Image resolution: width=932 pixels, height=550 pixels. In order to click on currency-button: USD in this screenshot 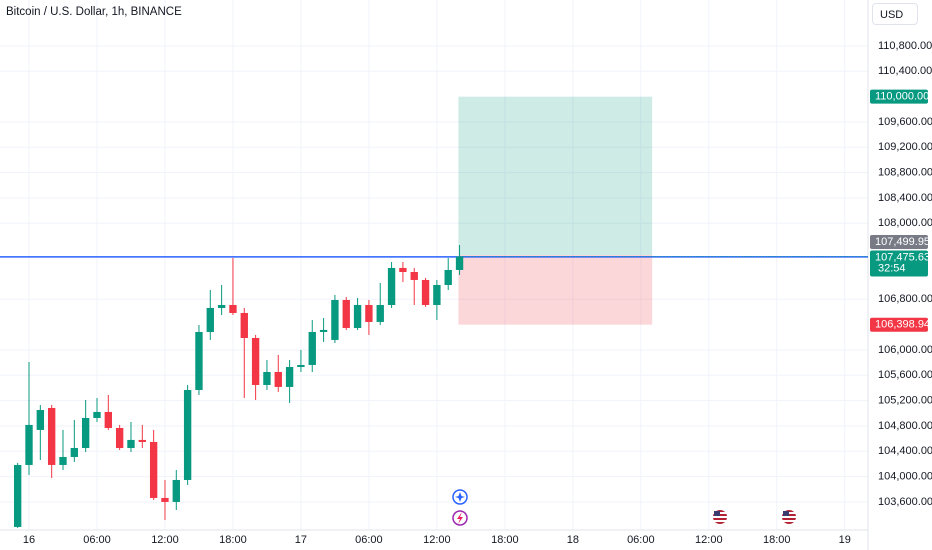, I will do `click(895, 14)`.